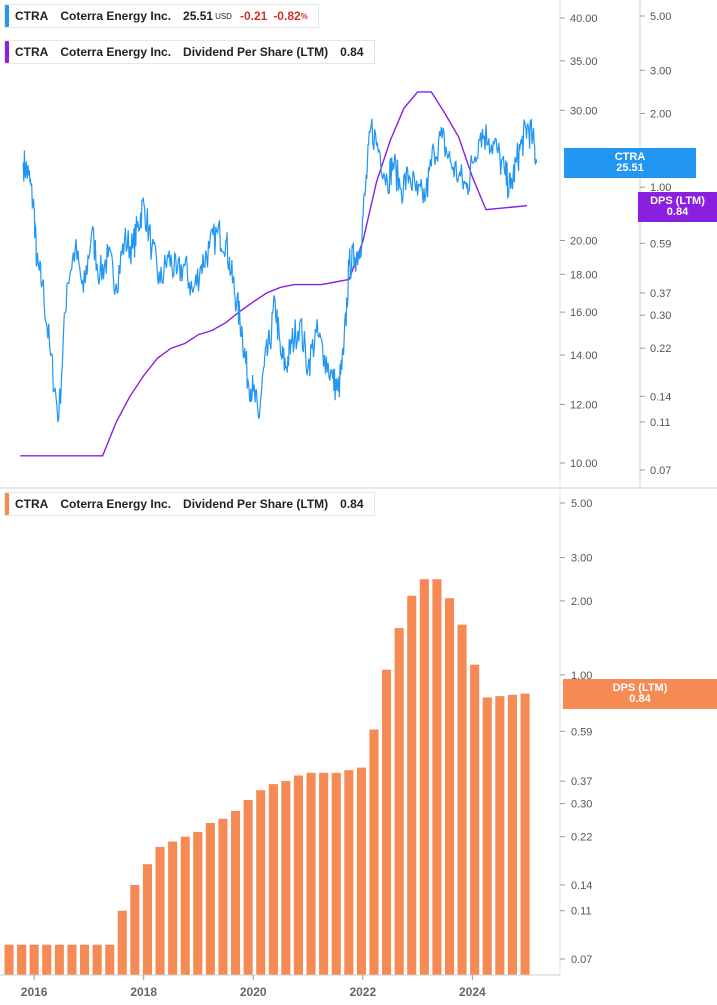 The height and width of the screenshot is (1005, 717). I want to click on dps-bottom-tick-label: 3.00, so click(581, 559).